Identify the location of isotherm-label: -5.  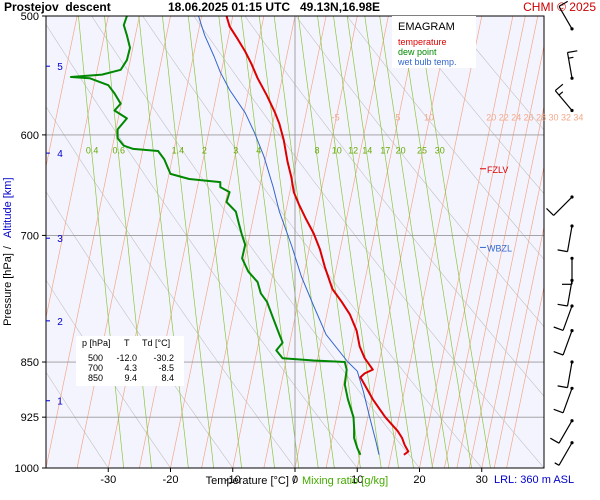
(336, 118).